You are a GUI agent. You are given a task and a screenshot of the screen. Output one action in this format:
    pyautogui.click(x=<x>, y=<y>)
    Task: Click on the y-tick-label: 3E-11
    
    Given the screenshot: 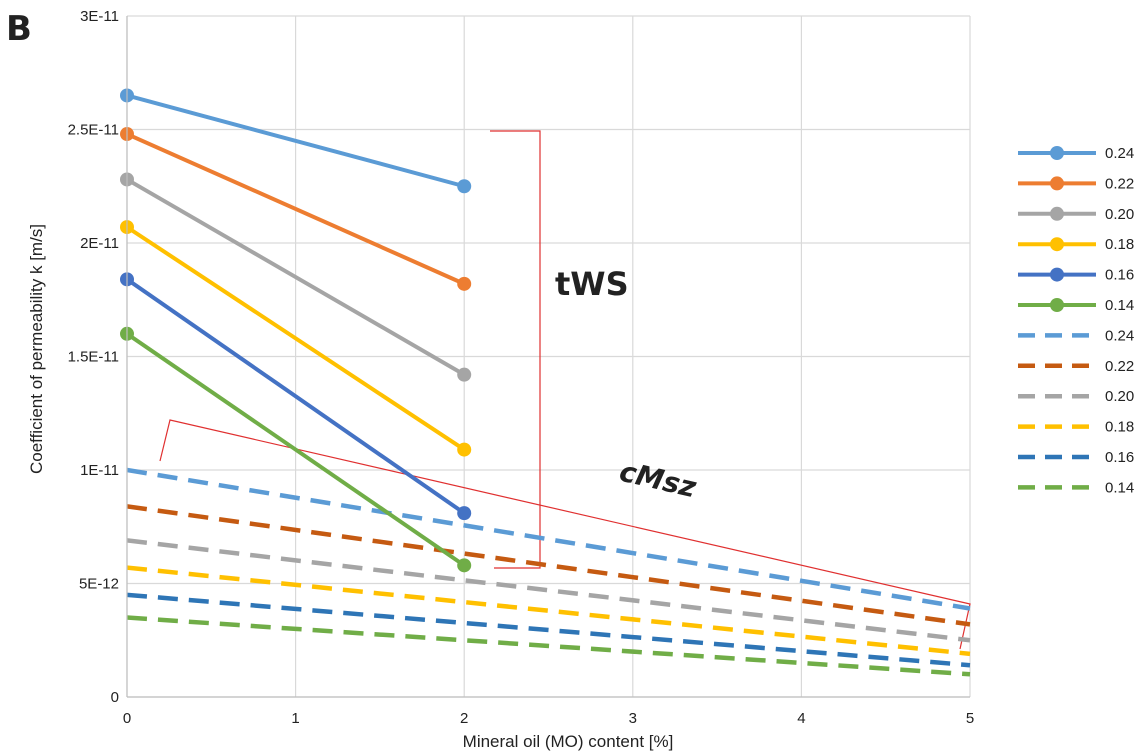 What is the action you would take?
    pyautogui.click(x=99, y=16)
    